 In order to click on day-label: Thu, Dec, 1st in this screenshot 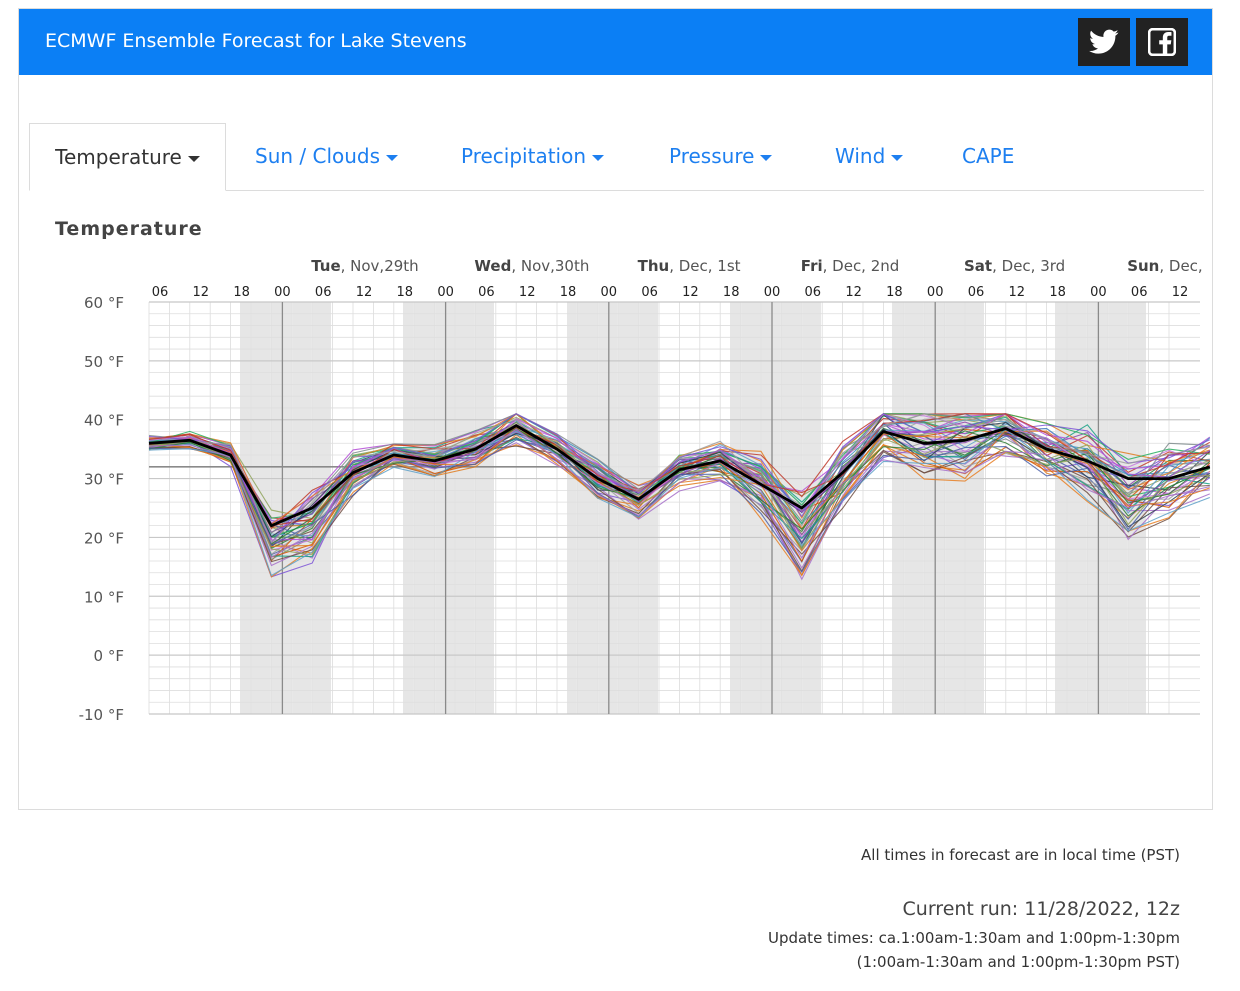, I will do `click(689, 266)`.